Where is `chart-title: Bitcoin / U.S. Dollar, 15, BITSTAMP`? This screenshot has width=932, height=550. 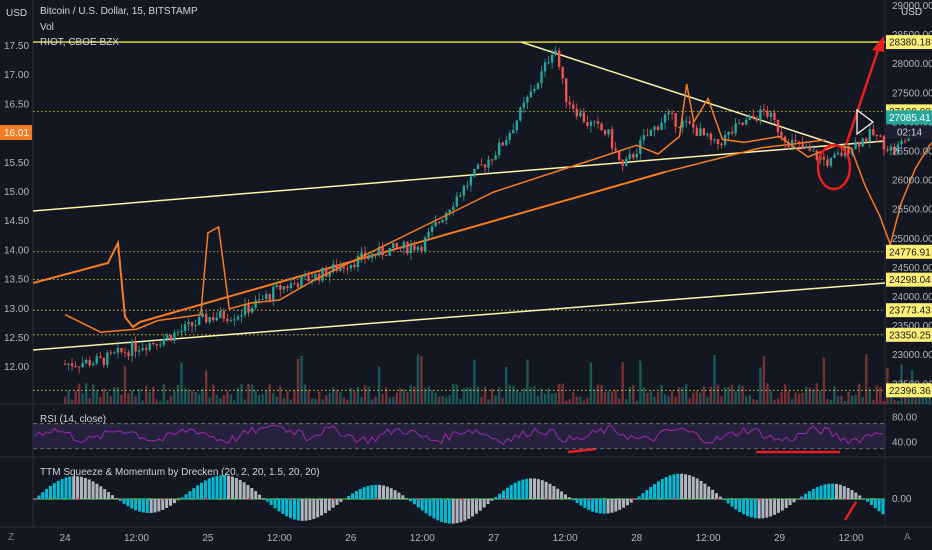
chart-title: Bitcoin / U.S. Dollar, 15, BITSTAMP is located at coordinates (119, 11).